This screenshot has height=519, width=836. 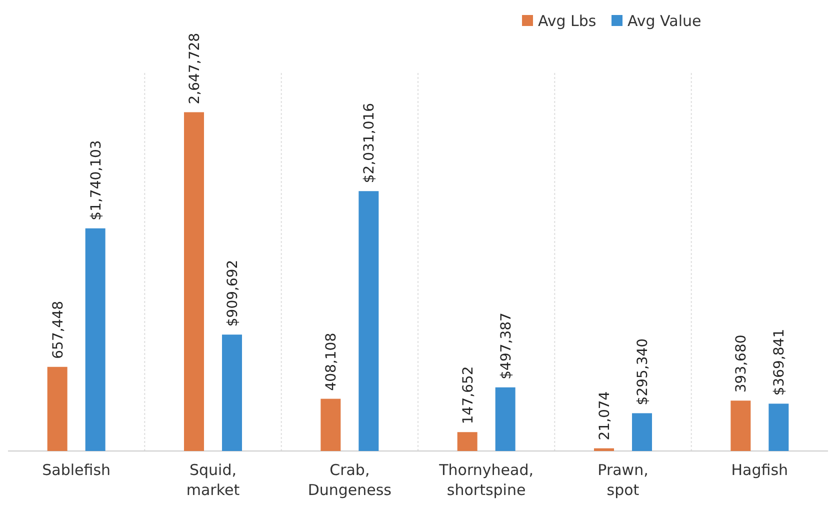 I want to click on data-label: 393,680, so click(x=742, y=363).